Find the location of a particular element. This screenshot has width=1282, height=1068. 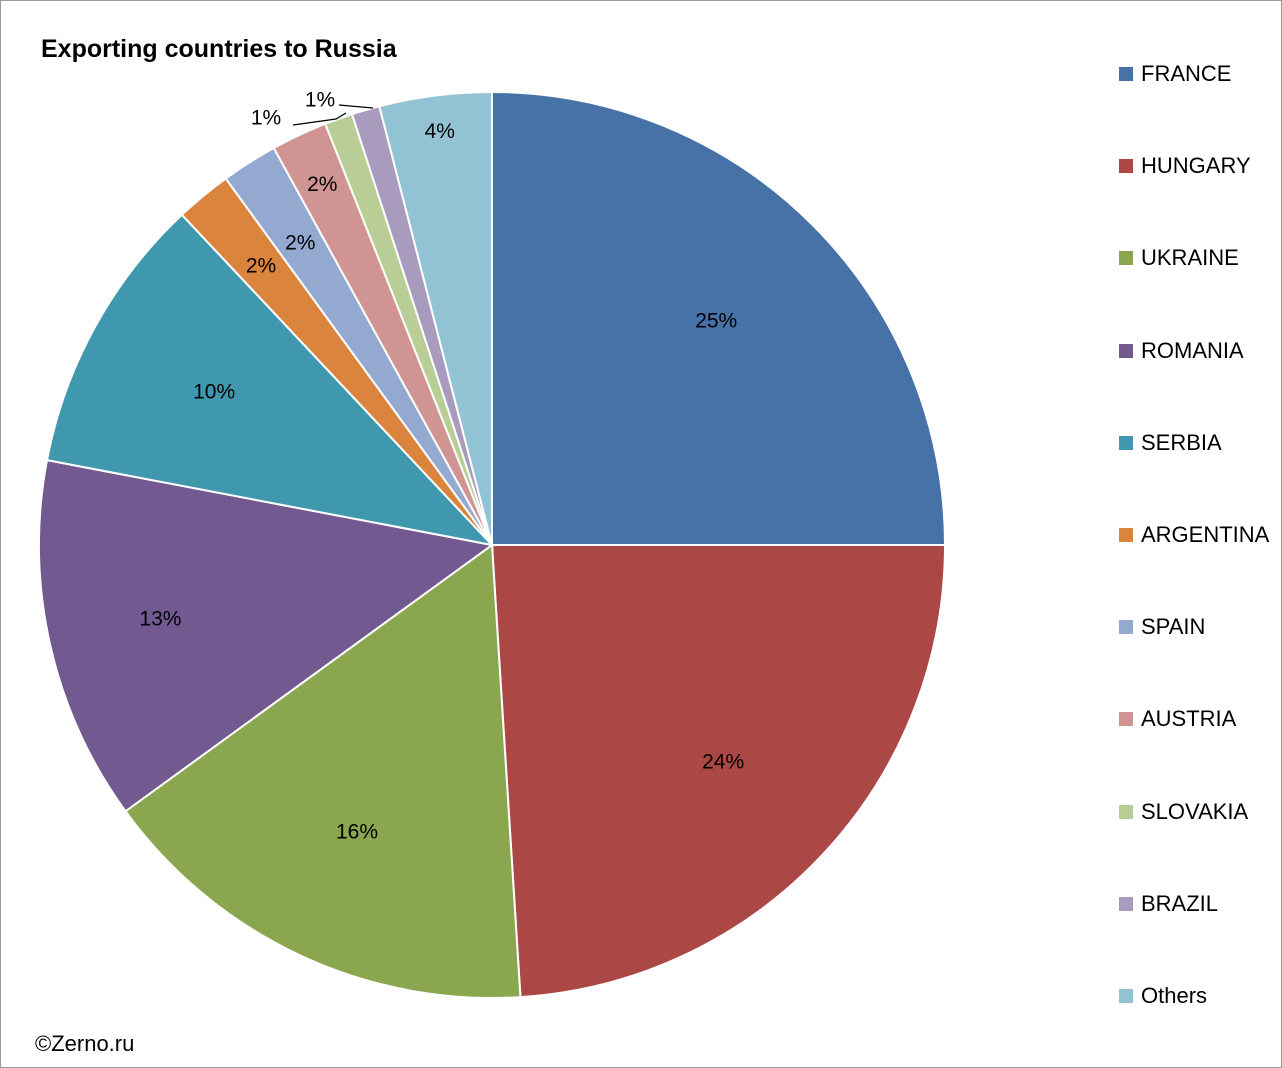

legend-item-others: Others is located at coordinates (1163, 996).